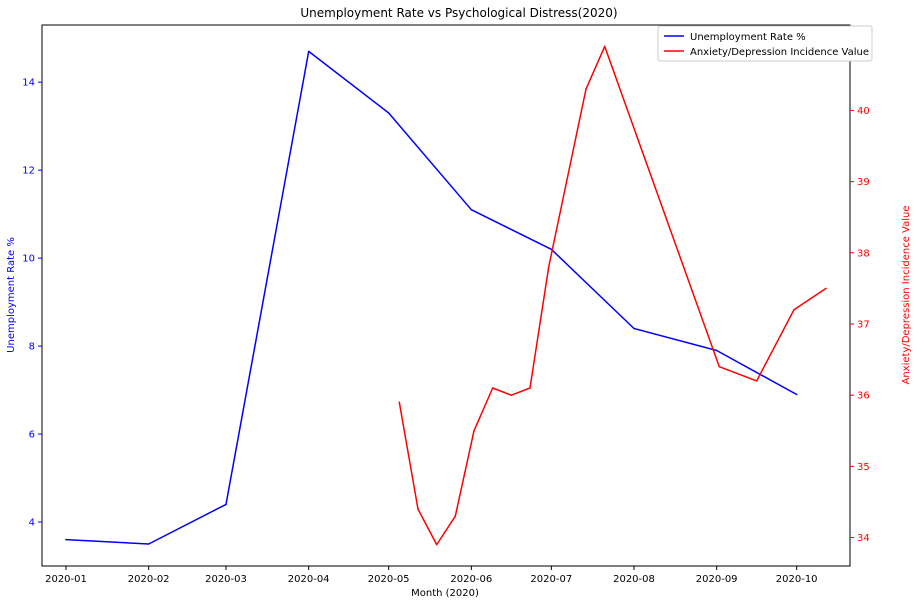 Image resolution: width=918 pixels, height=604 pixels. I want to click on y-axis-left-title: Unemployment Rate %, so click(11, 295).